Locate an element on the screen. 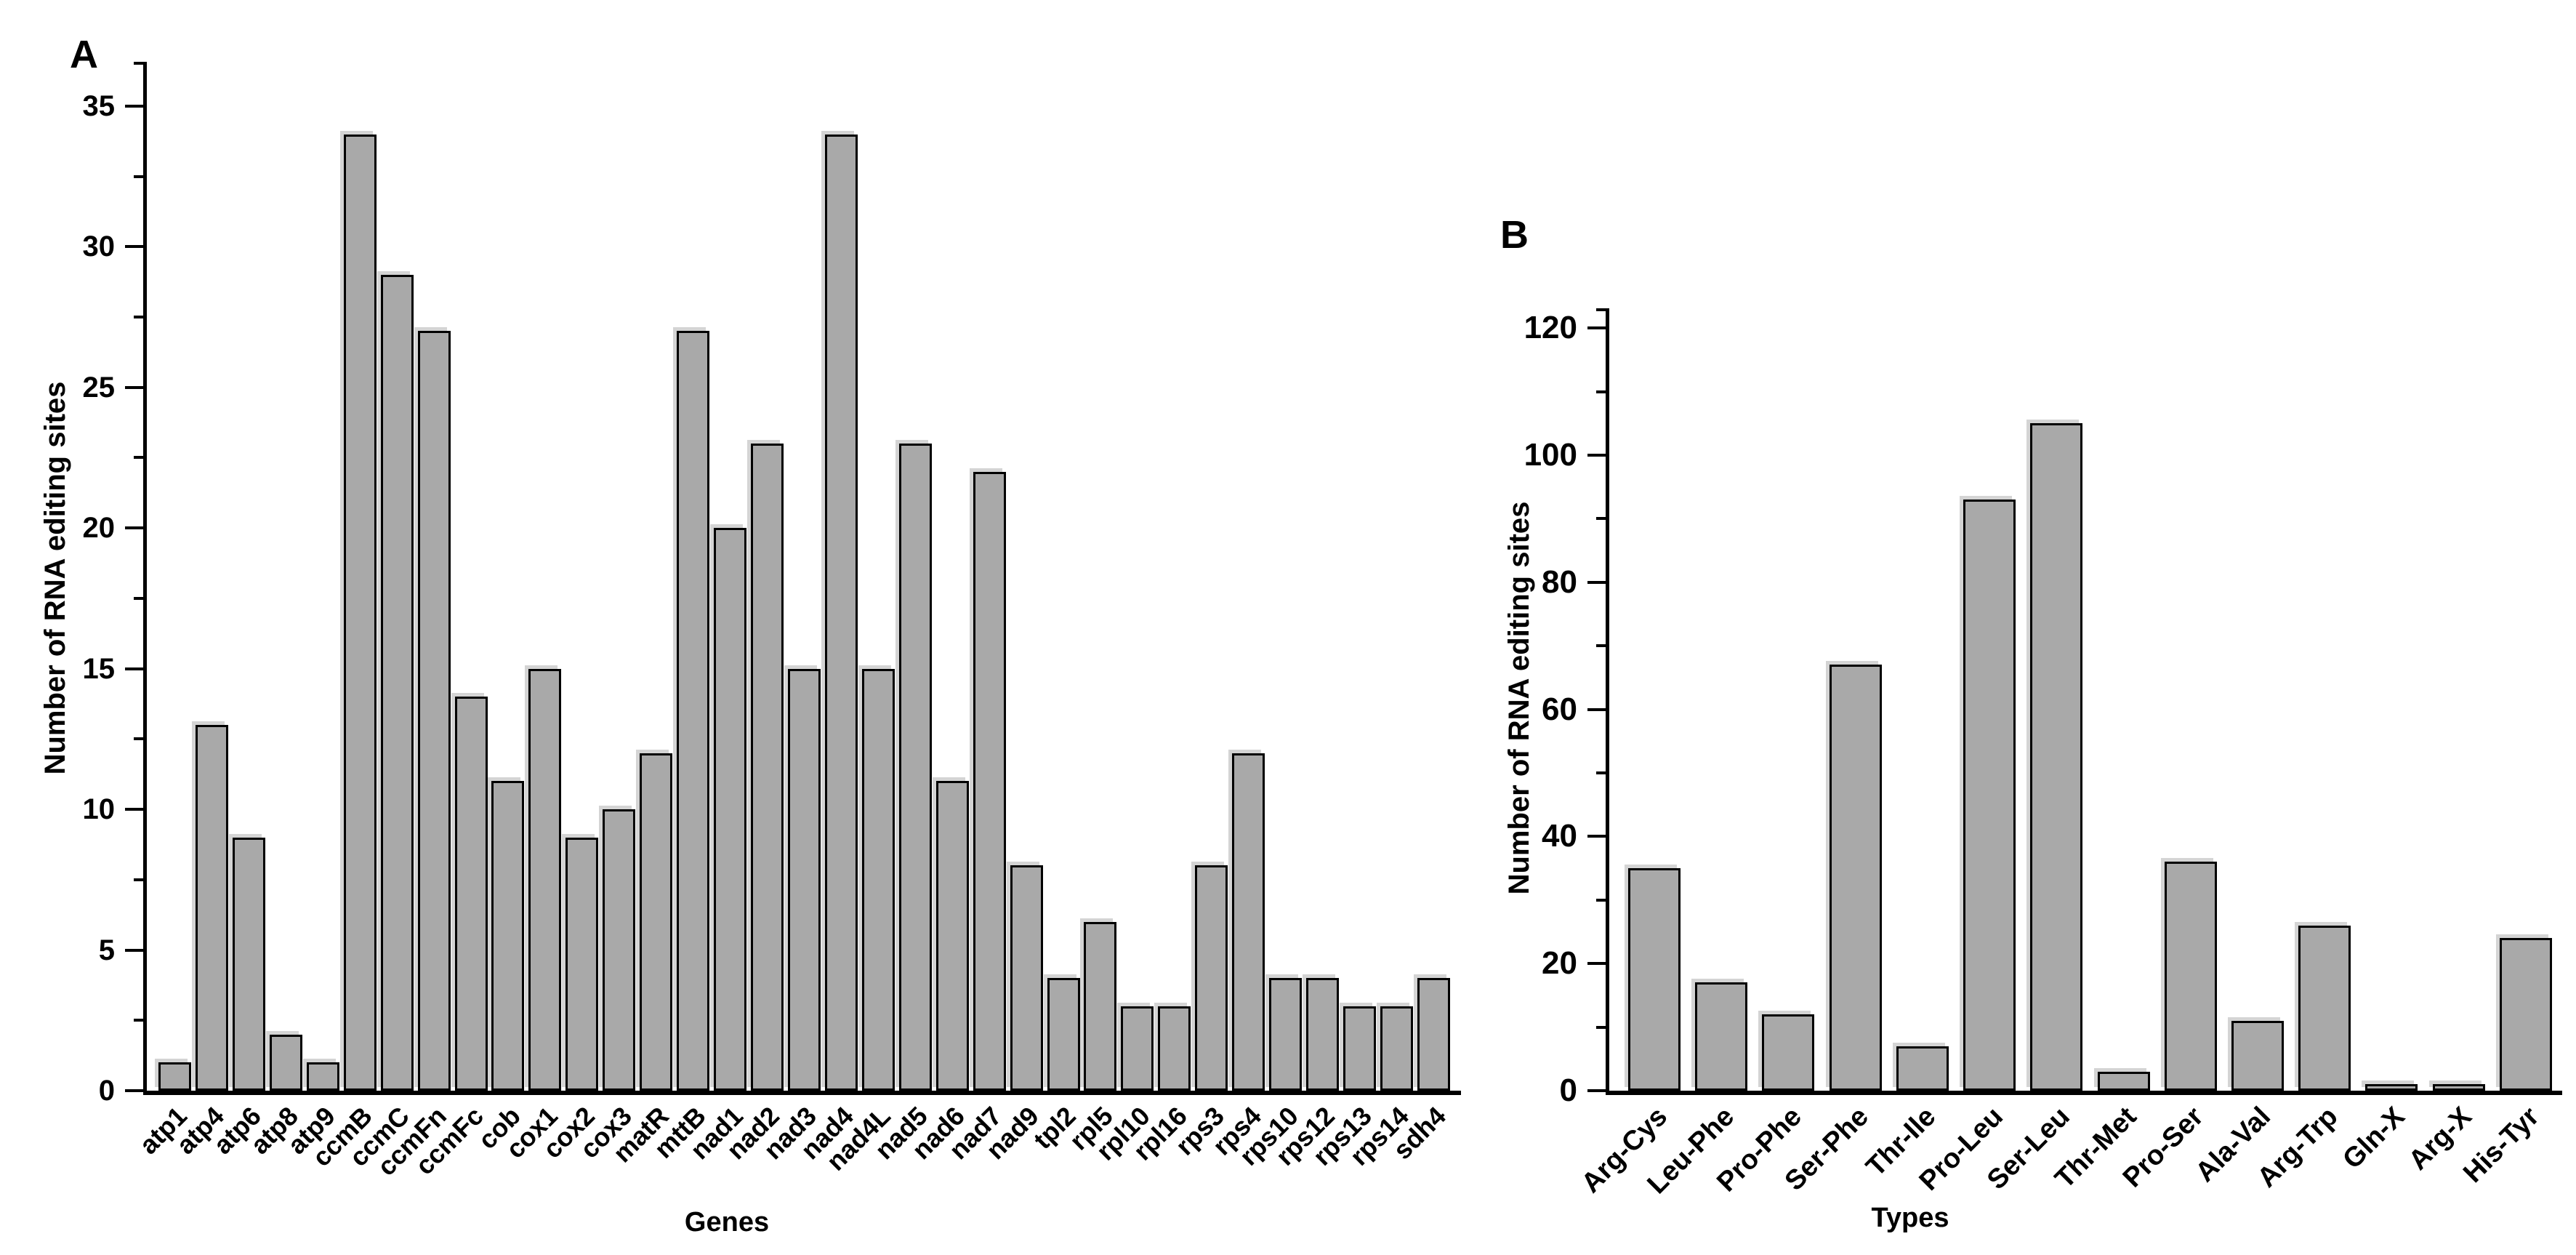  bar-slot-Pro-Leu: Pro-Leu is located at coordinates (1964, 848).